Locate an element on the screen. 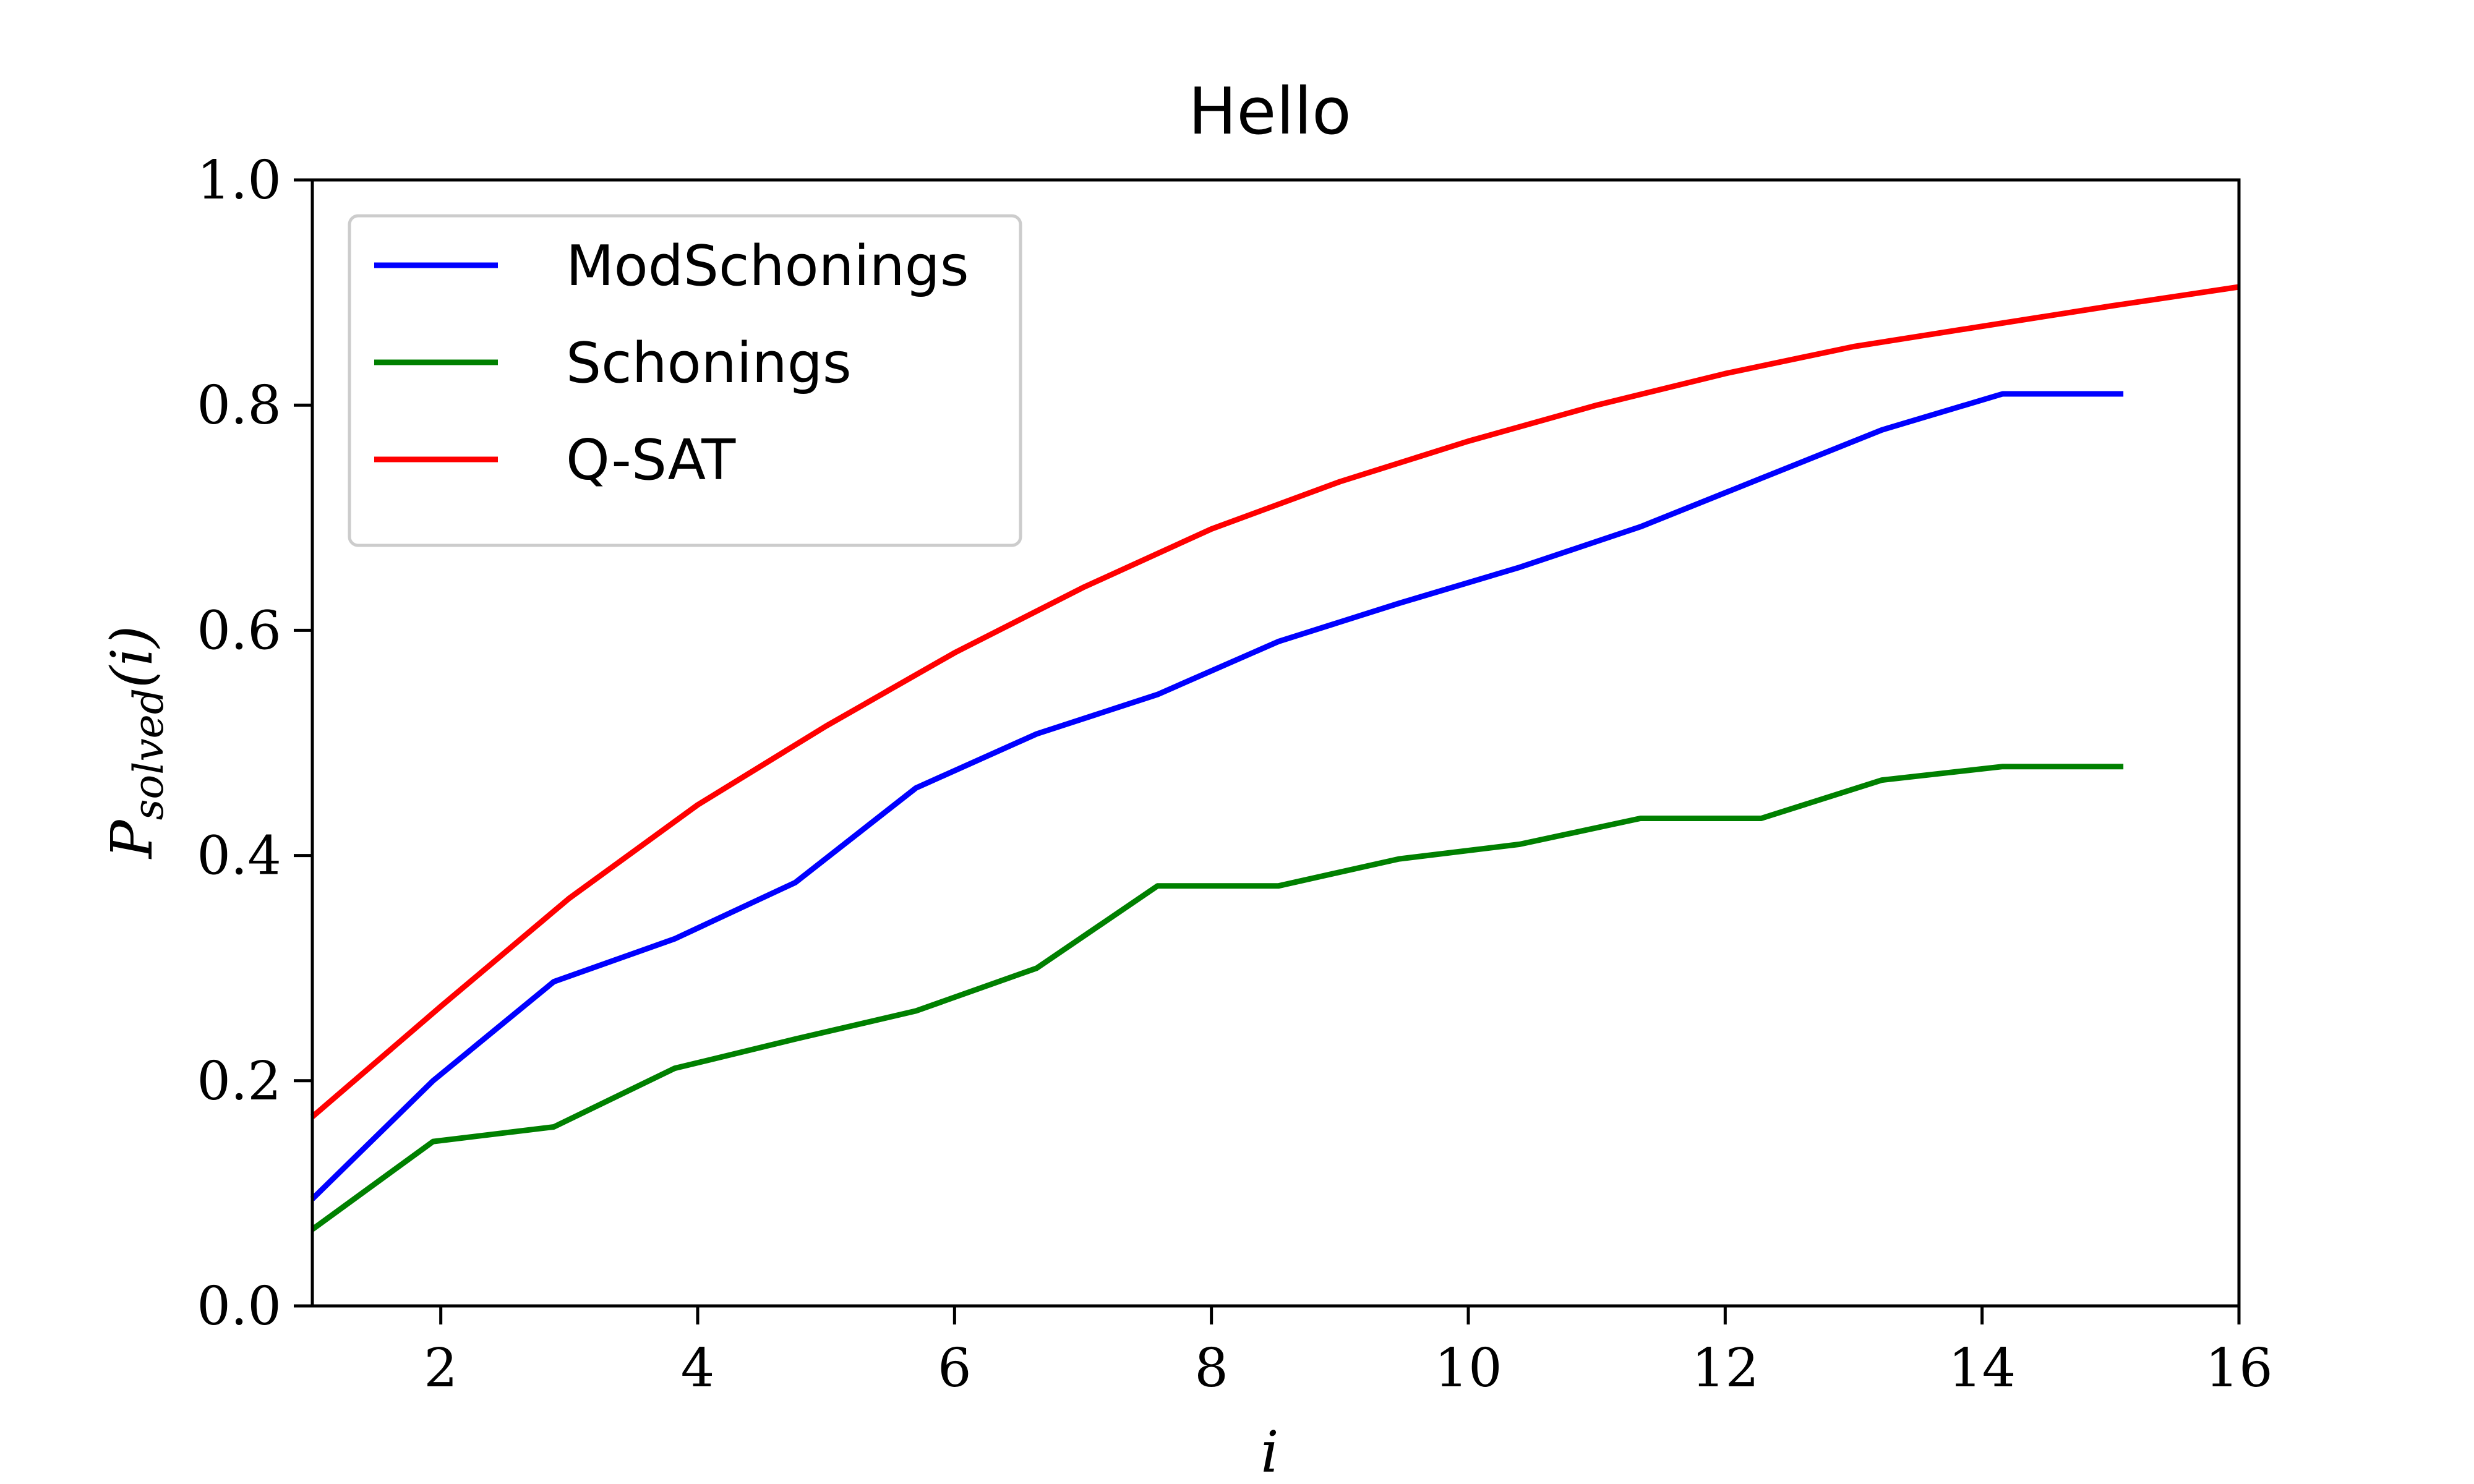 The height and width of the screenshot is (1484, 2474). y-axis-label-subscript: solved is located at coordinates (149, 754).